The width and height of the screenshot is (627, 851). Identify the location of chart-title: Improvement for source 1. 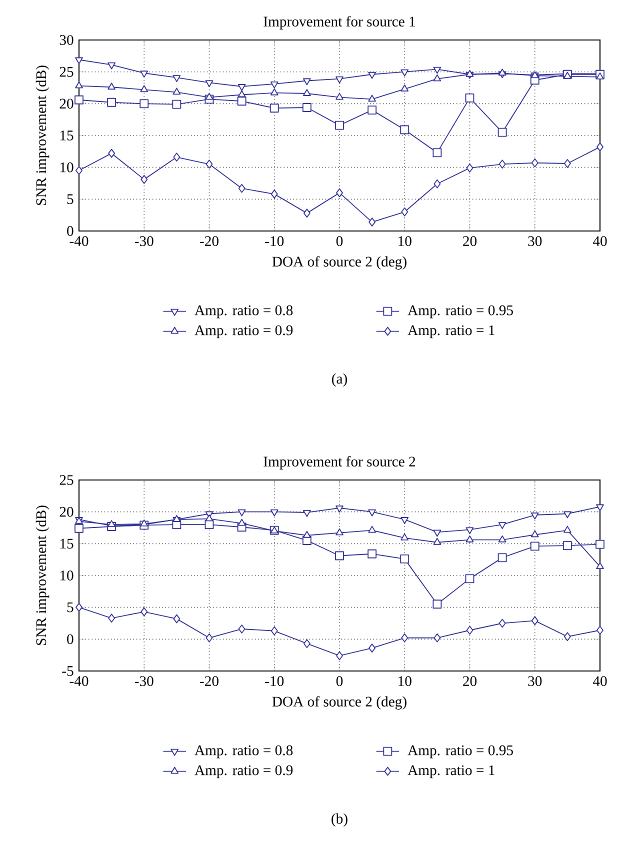
(339, 23).